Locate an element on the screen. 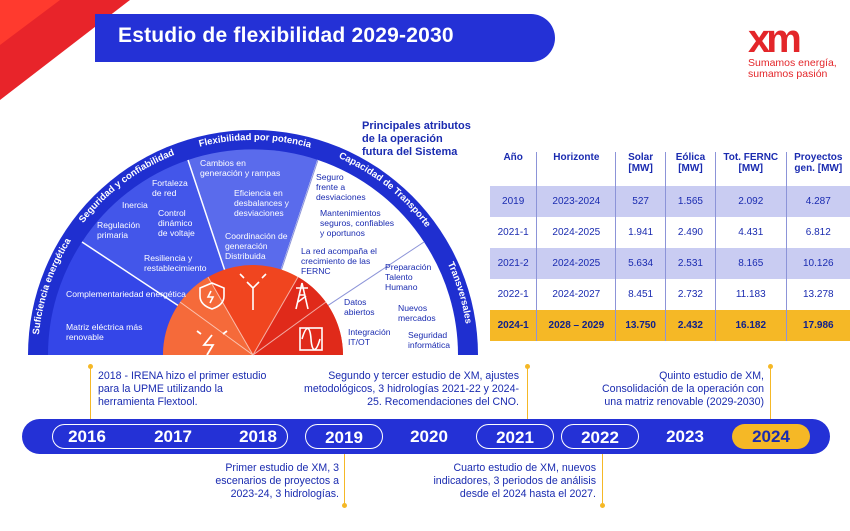 The image size is (850, 531). transmission-tower-icon is located at coordinates (302, 296).